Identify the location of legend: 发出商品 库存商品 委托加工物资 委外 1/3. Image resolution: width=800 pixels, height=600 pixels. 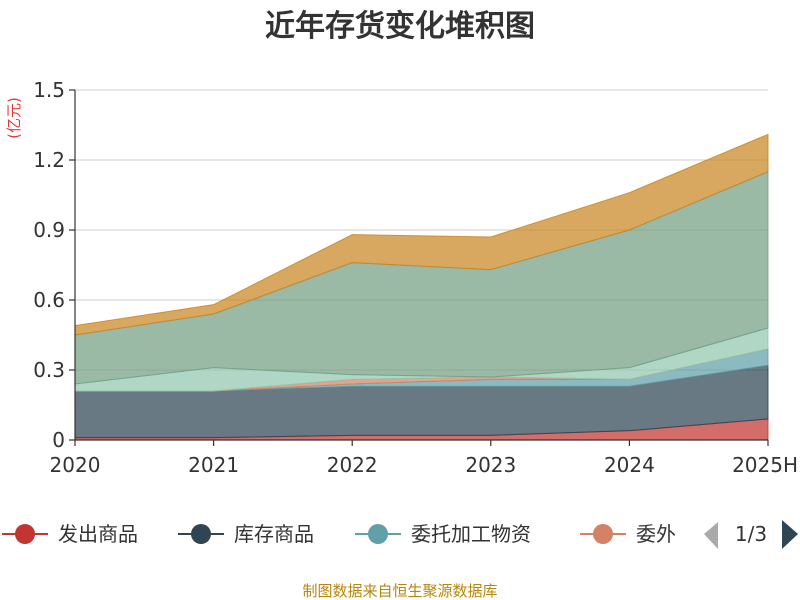
(400, 534).